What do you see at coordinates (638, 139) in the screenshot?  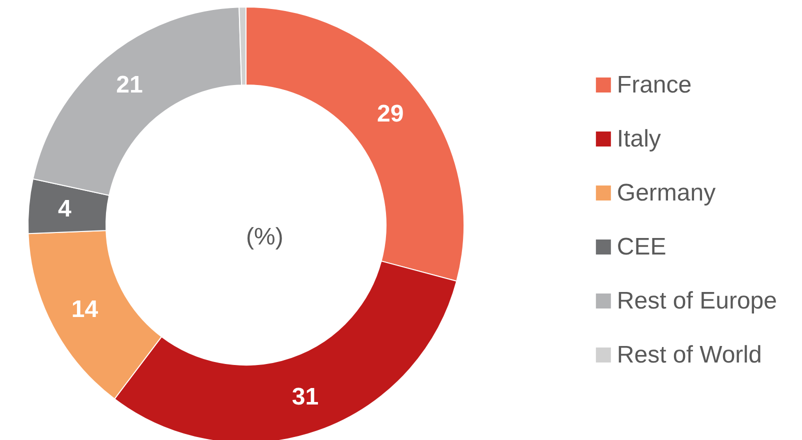 I see `legend-label: Italy` at bounding box center [638, 139].